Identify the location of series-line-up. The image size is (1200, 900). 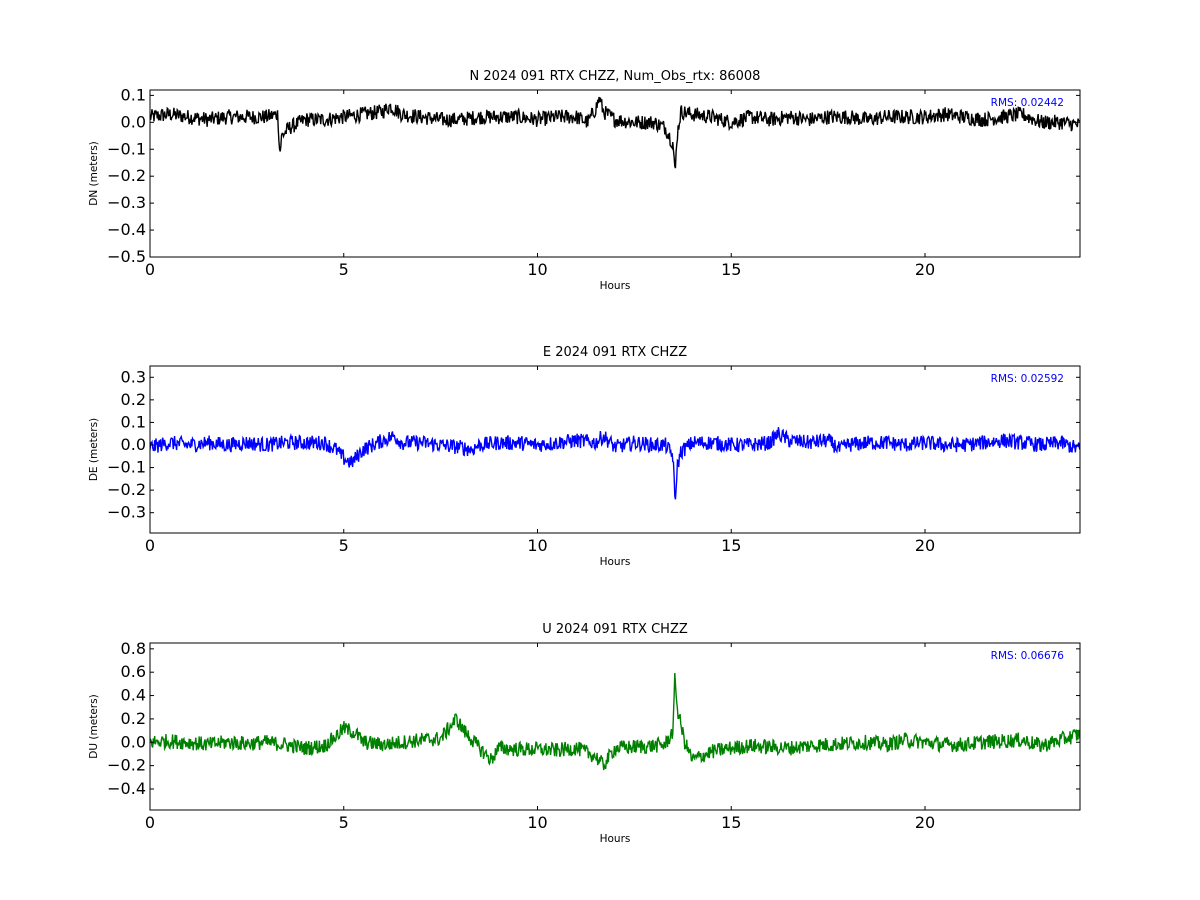
(615, 722).